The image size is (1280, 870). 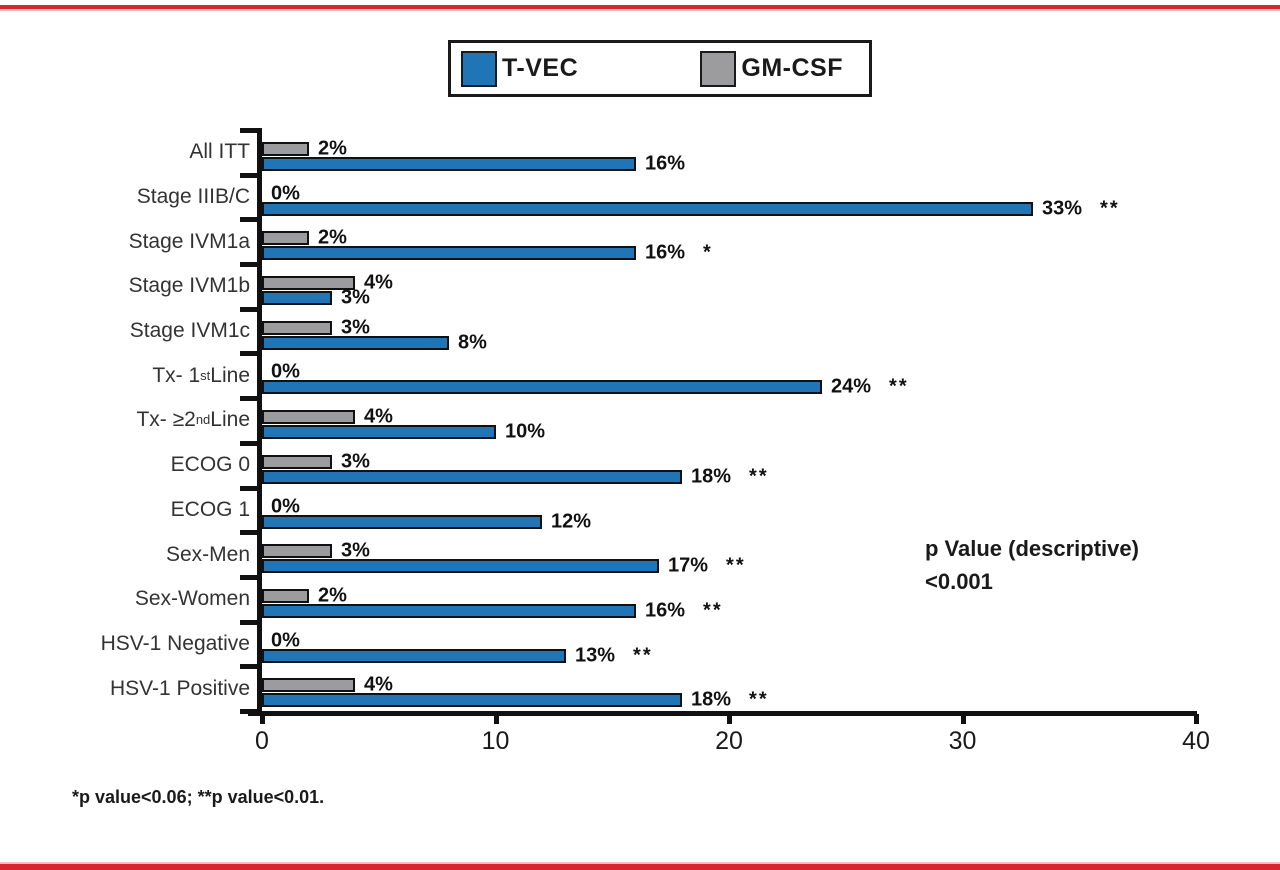 What do you see at coordinates (525, 431) in the screenshot?
I see `bar-value-label: 10%` at bounding box center [525, 431].